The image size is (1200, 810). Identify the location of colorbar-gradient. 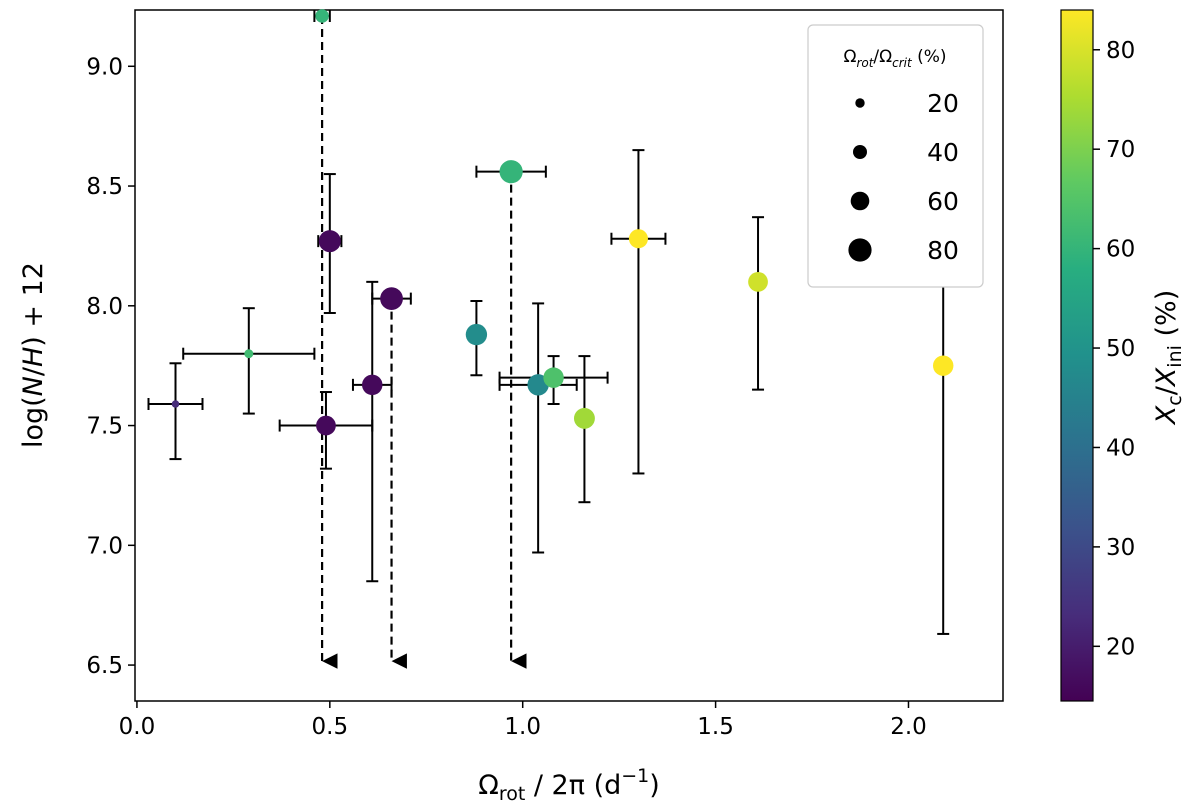
(1077, 355).